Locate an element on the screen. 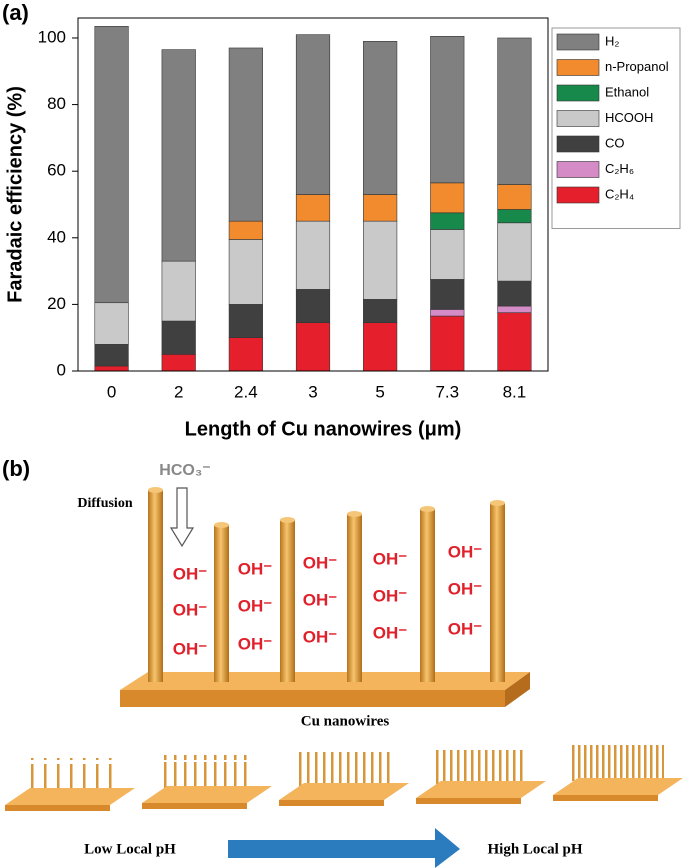  platform-series is located at coordinates (344, 778).